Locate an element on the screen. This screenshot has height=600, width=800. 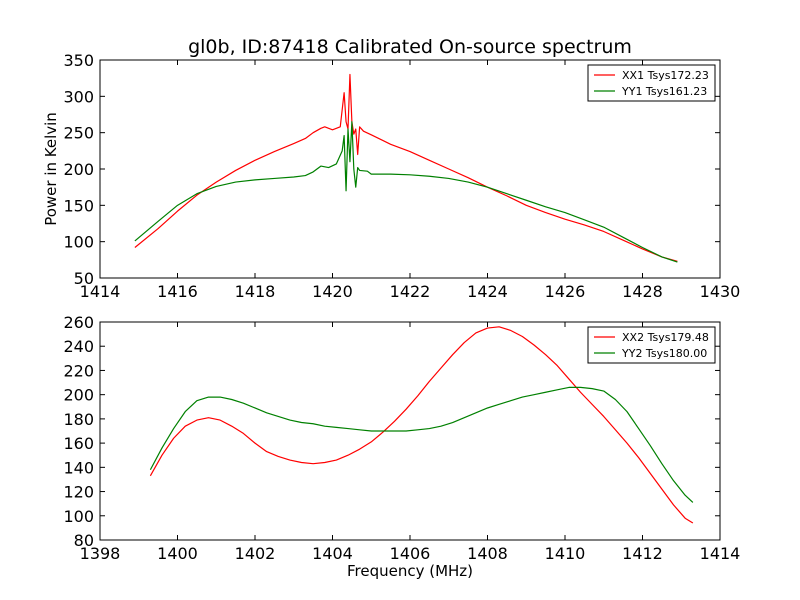
bottom-x-tick-label: 1412 is located at coordinates (642, 553).